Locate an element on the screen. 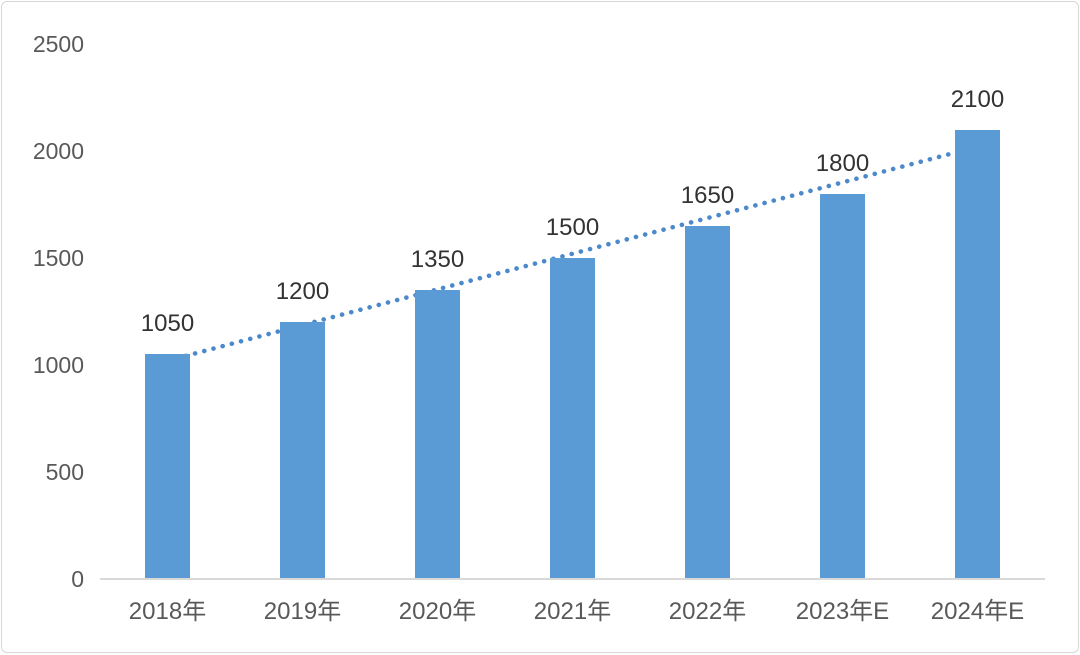 This screenshot has width=1080, height=655. bar-2019年 is located at coordinates (302, 450).